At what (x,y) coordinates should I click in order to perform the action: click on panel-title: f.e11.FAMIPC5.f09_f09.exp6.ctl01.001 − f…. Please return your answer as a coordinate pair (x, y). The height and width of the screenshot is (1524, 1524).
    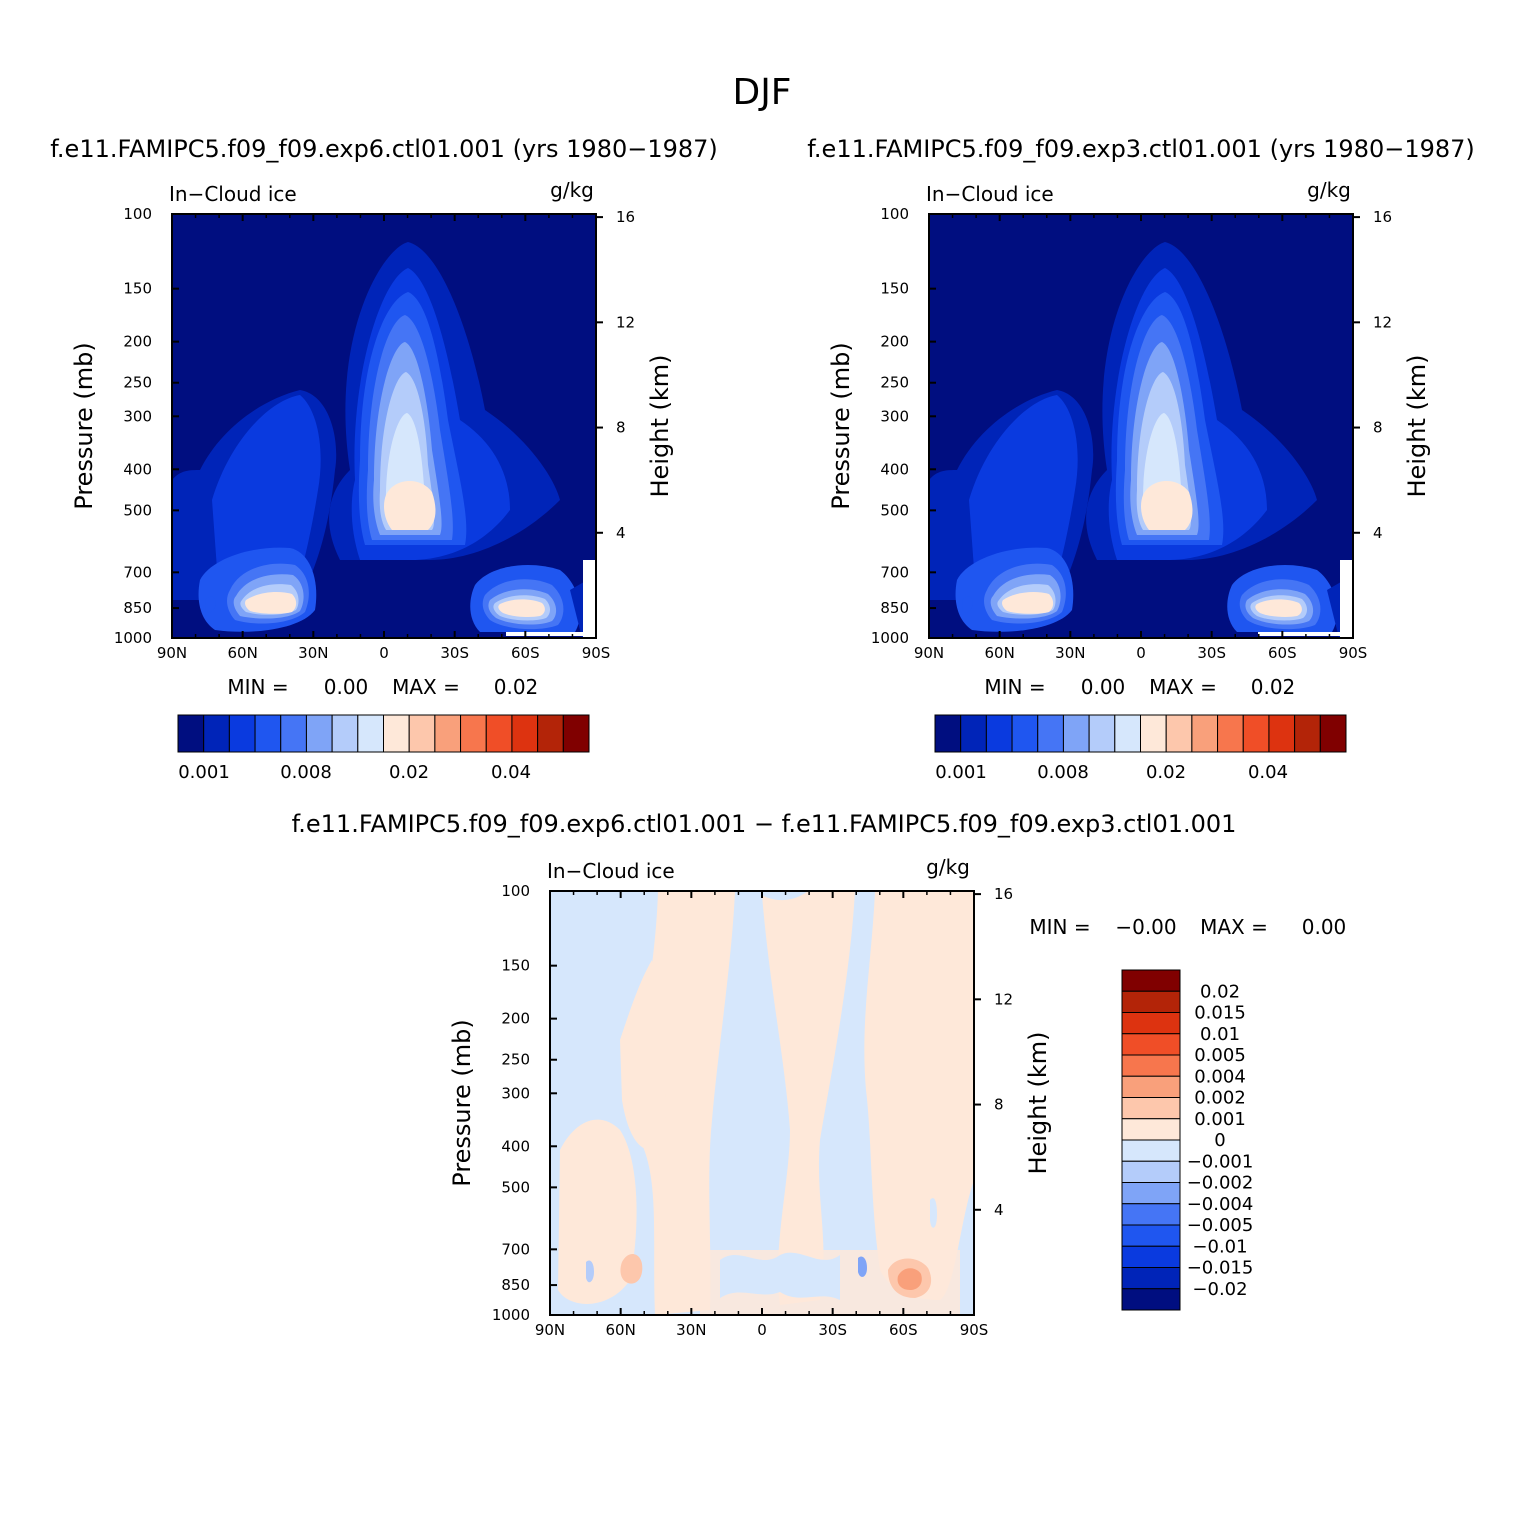
    Looking at the image, I should click on (764, 824).